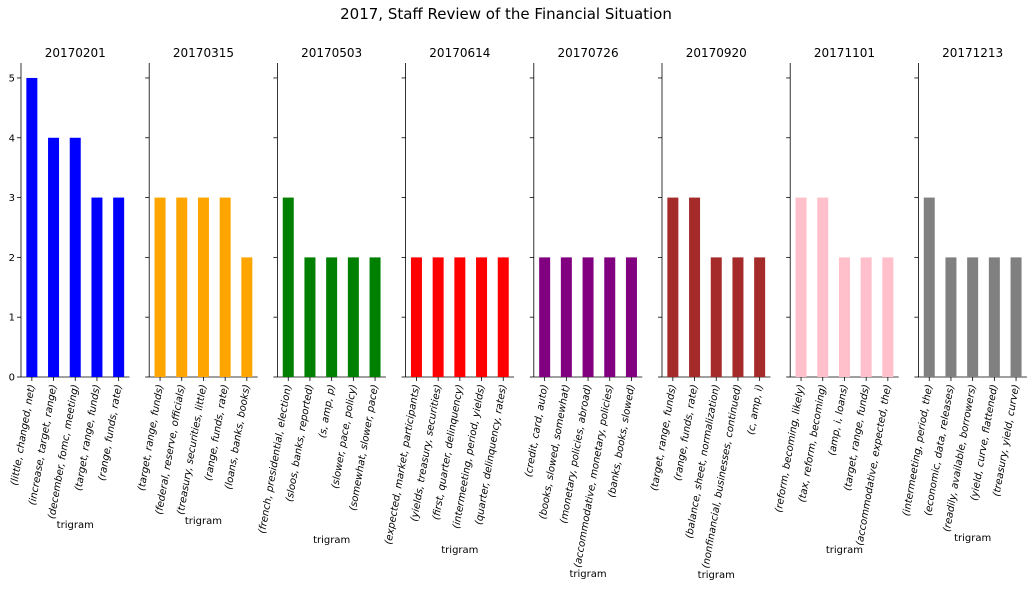 The image size is (1036, 590). Describe the element at coordinates (331, 53) in the screenshot. I see `panel-title: 20170503` at that location.